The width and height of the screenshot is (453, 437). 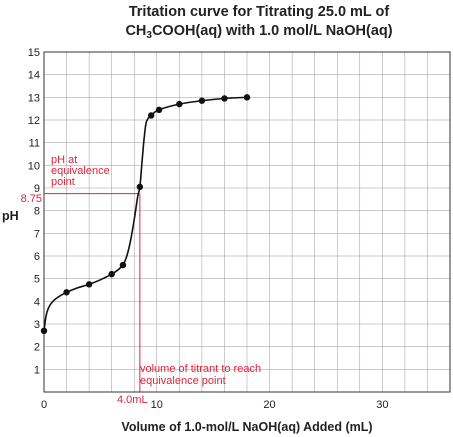 I want to click on equivalence-ph-value: 8.75, so click(x=31, y=199).